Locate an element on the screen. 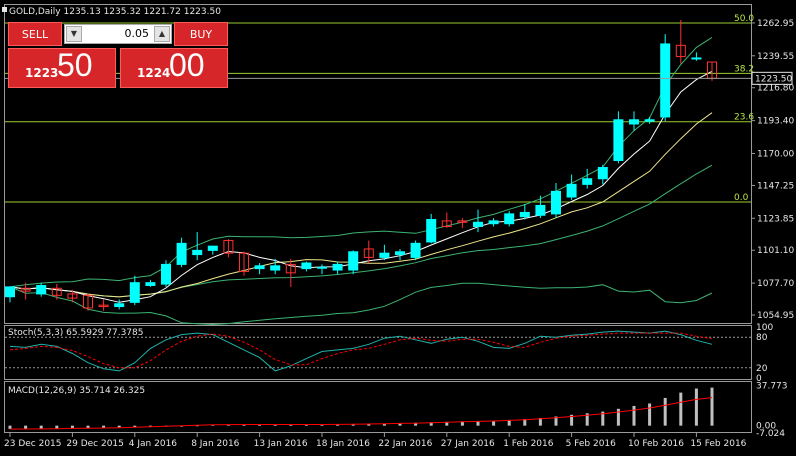  lot-size-input: ▼ 0.05 ▲ is located at coordinates (118, 34).